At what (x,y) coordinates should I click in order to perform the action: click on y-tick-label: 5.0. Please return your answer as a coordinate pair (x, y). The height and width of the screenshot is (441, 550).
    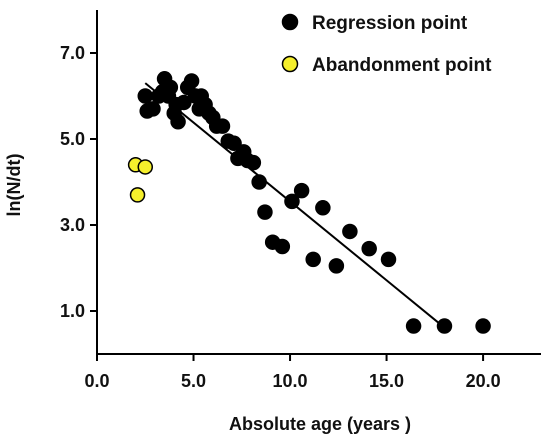
    Looking at the image, I should click on (72, 139).